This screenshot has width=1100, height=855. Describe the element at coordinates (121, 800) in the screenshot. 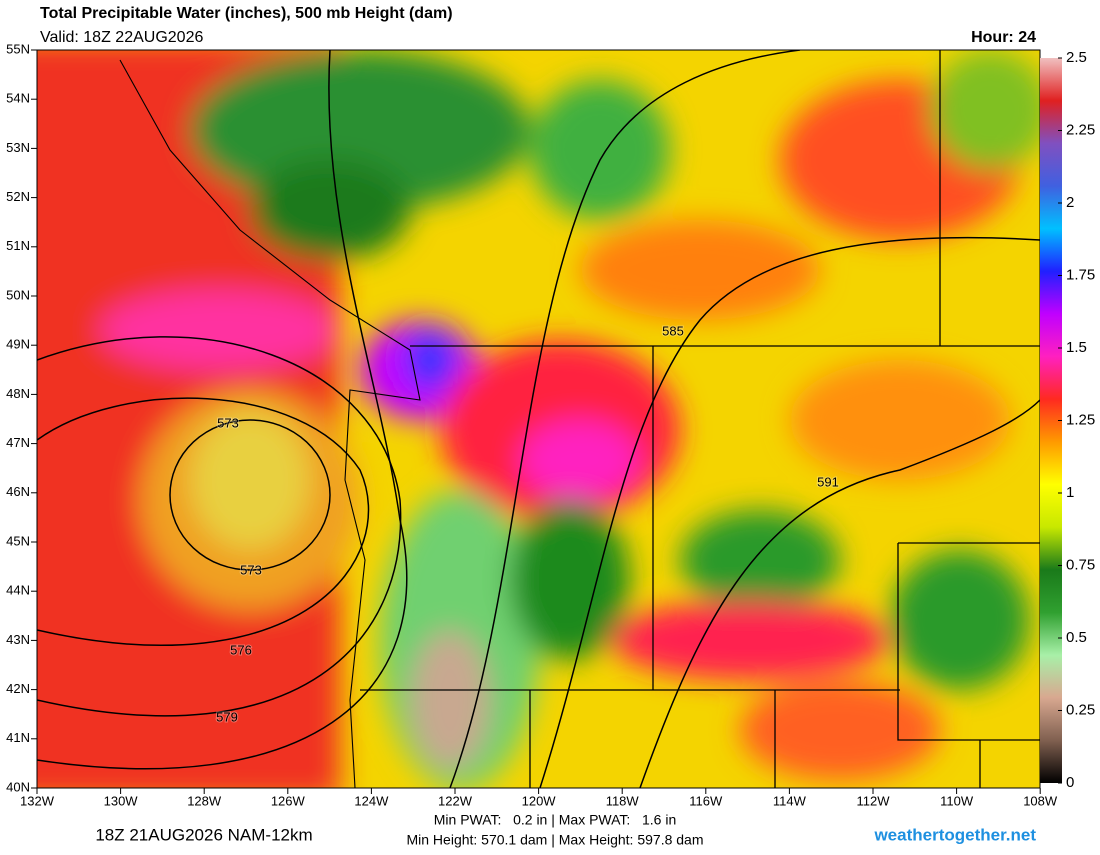

I see `lon-label: 130W` at that location.